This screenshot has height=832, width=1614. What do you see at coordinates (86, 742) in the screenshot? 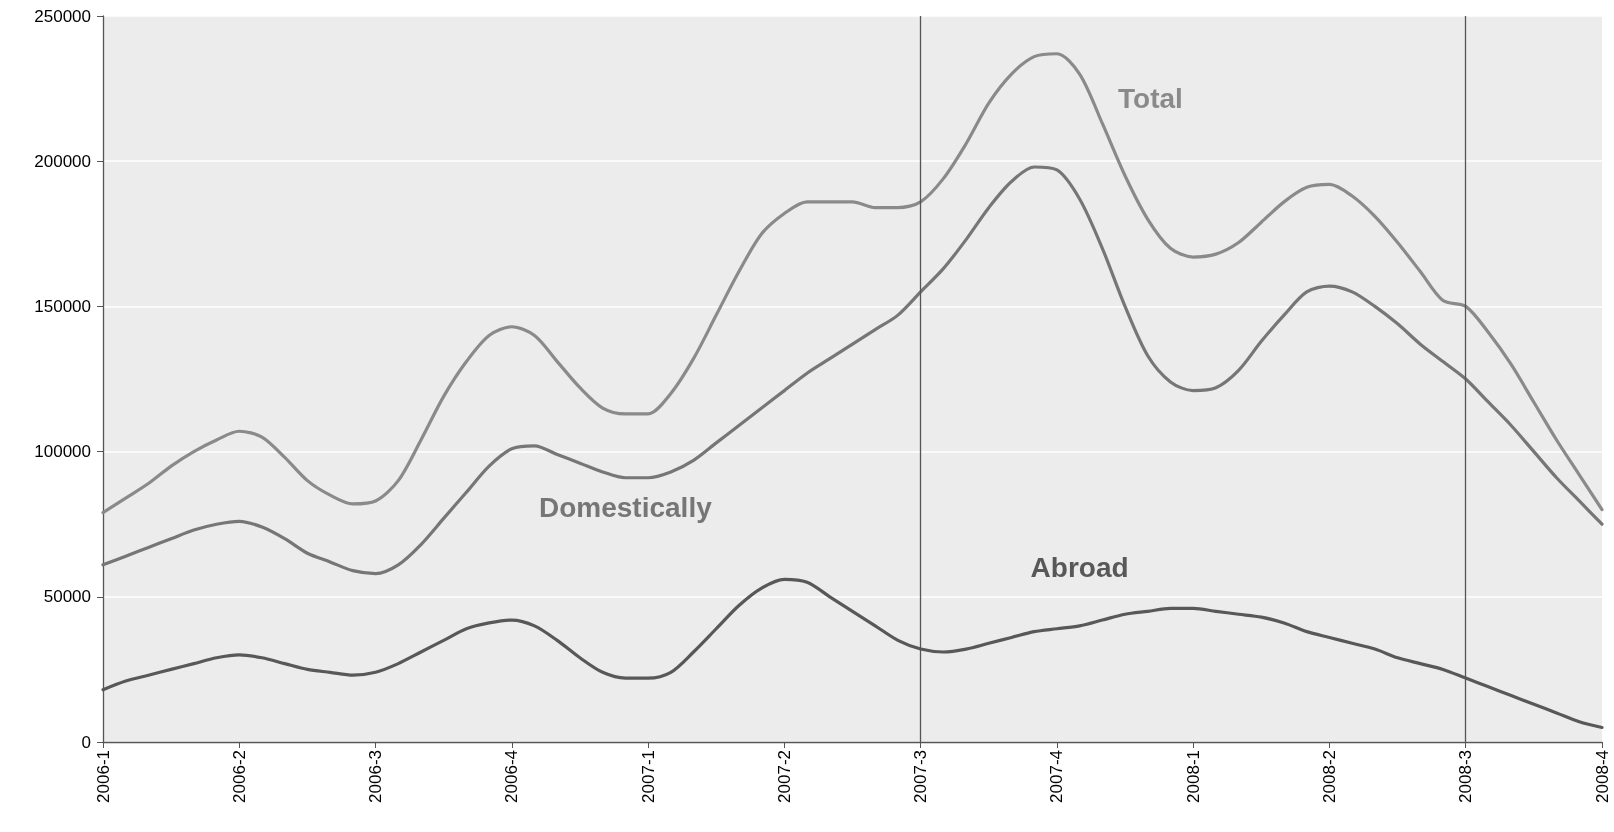
I see `y-tick-label: 0` at bounding box center [86, 742].